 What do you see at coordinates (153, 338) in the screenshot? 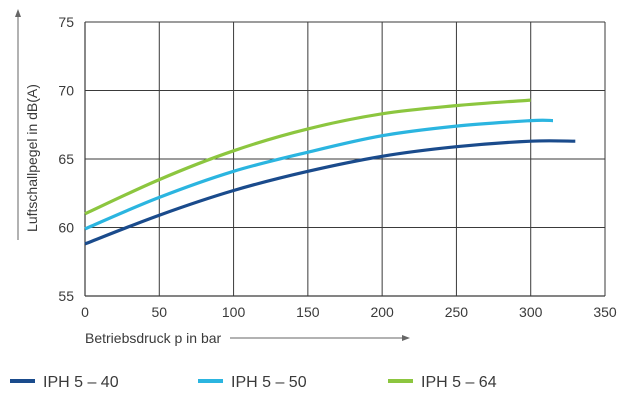
I see `x-axis-label: Betriebsdruck p in bar` at bounding box center [153, 338].